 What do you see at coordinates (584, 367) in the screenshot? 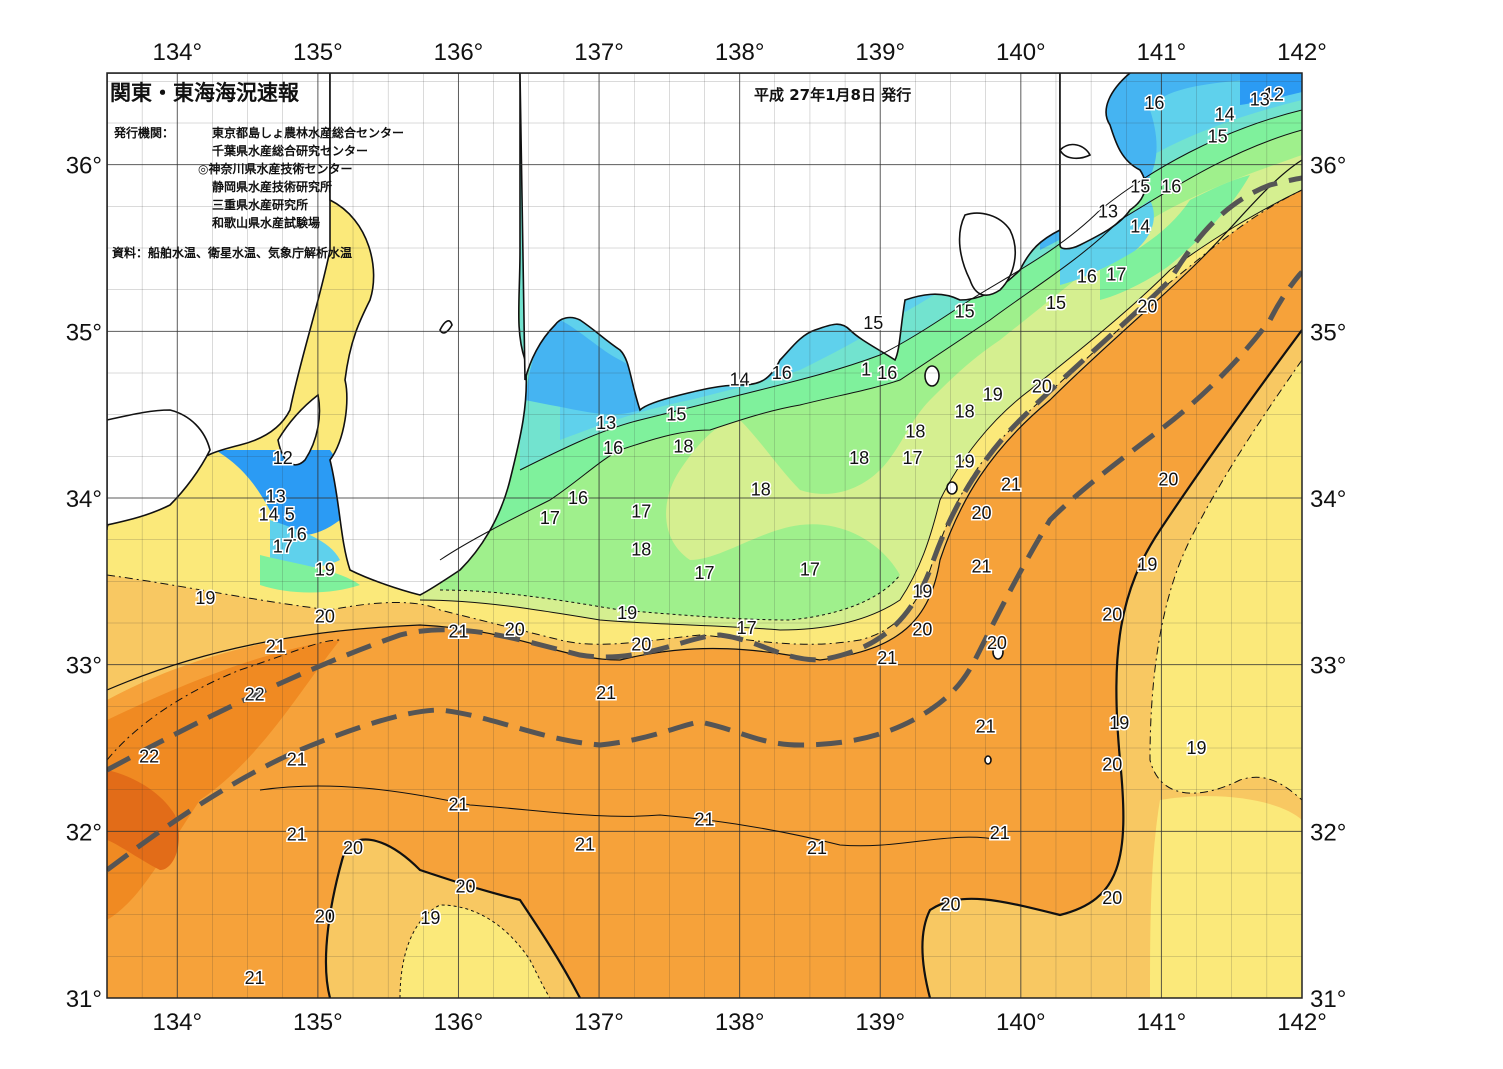
I see `zone-13-ise` at bounding box center [584, 367].